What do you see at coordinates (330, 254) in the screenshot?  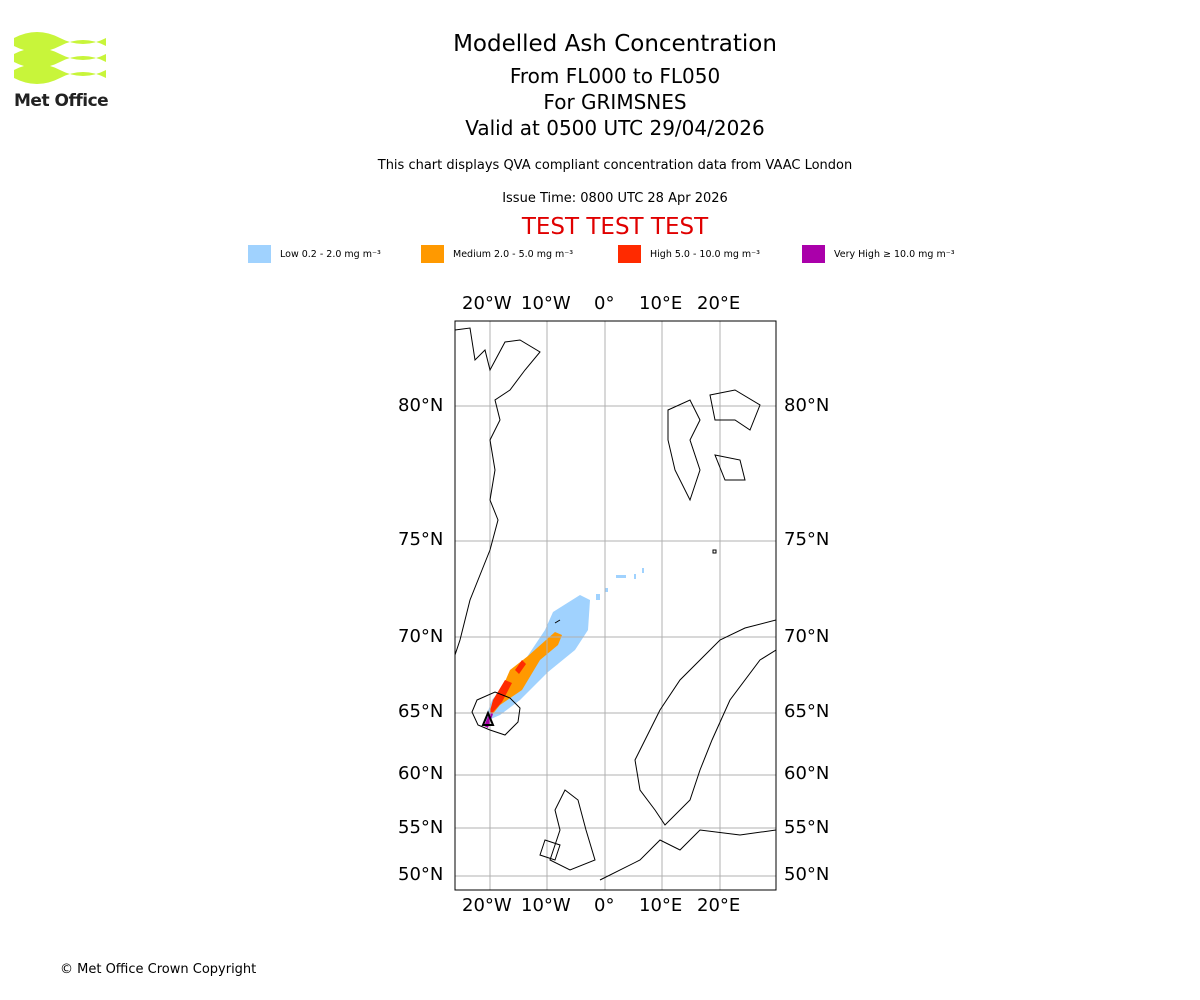 I see `legend-label: Low 0.2 - 2.0 mg m⁻³` at bounding box center [330, 254].